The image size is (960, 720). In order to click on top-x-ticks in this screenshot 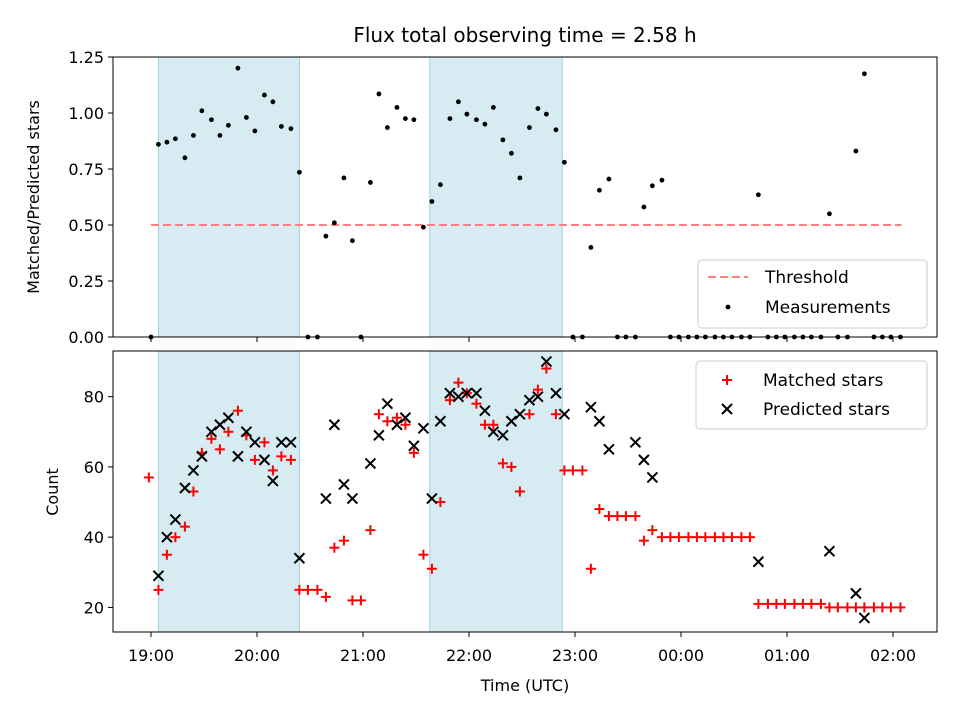, I will do `click(522, 339)`.